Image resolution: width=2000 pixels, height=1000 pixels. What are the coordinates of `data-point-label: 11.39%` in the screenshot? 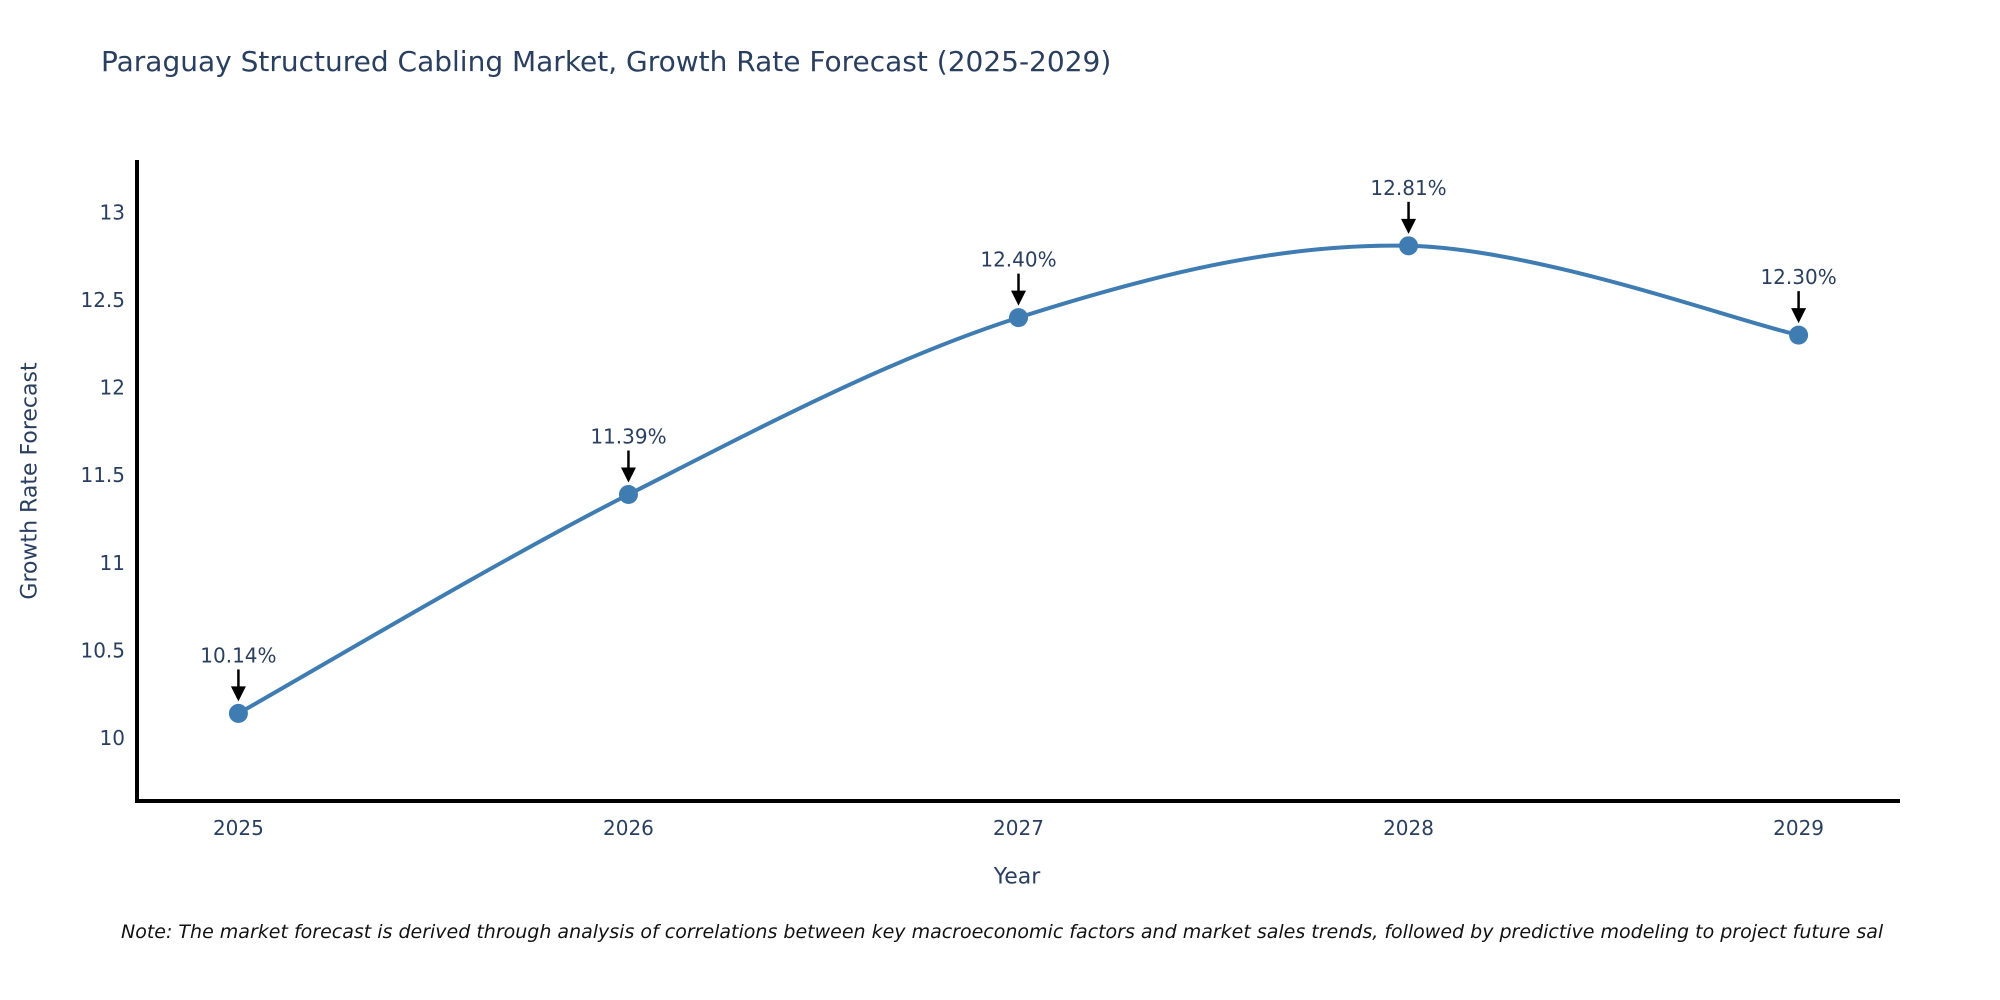 It's located at (628, 437).